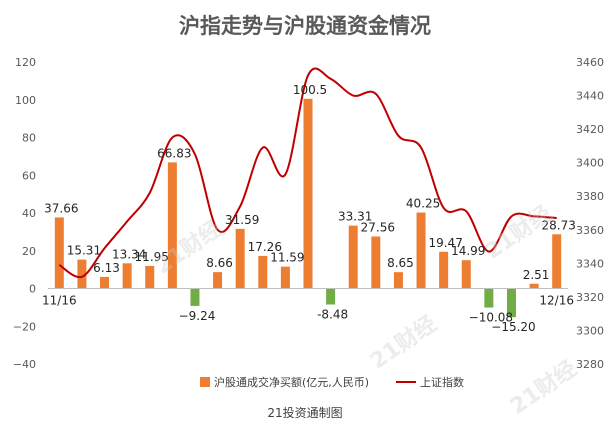 The image size is (610, 433). I want to click on bar-data-label: −15.20, so click(513, 327).